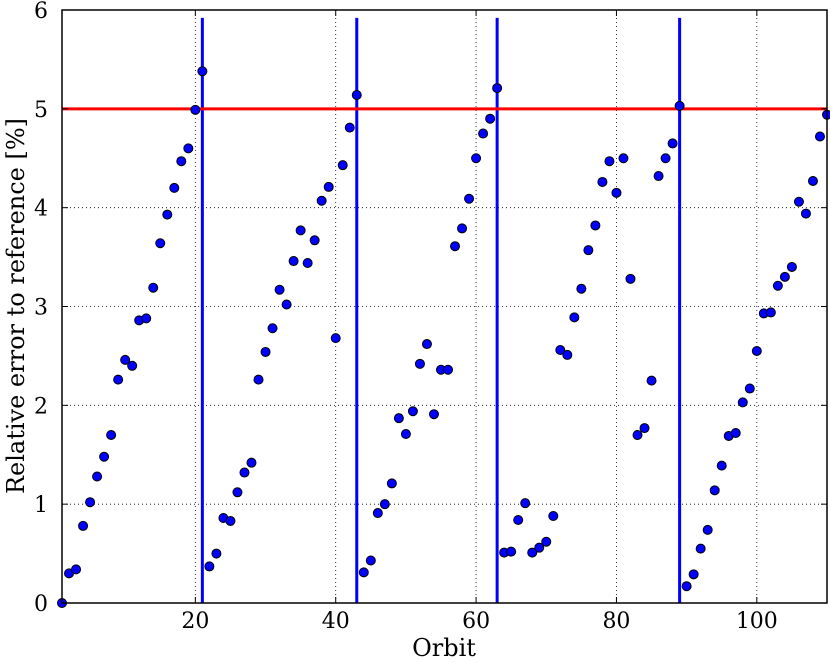 The image size is (830, 662). I want to click on y-tick-label: 4, so click(41, 209).